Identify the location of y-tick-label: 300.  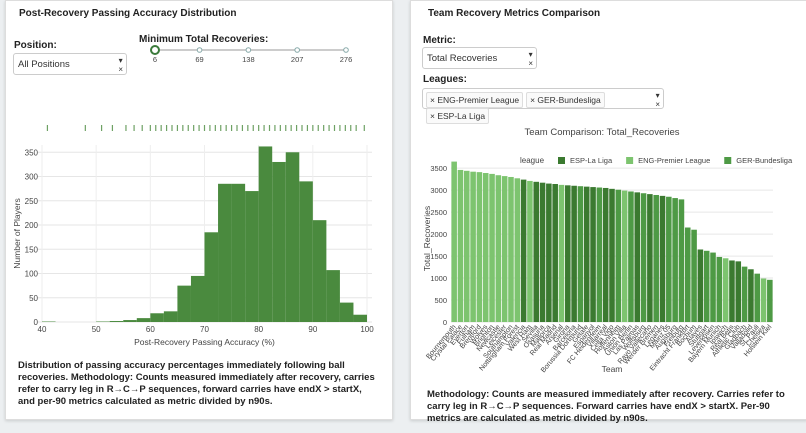
(32, 177).